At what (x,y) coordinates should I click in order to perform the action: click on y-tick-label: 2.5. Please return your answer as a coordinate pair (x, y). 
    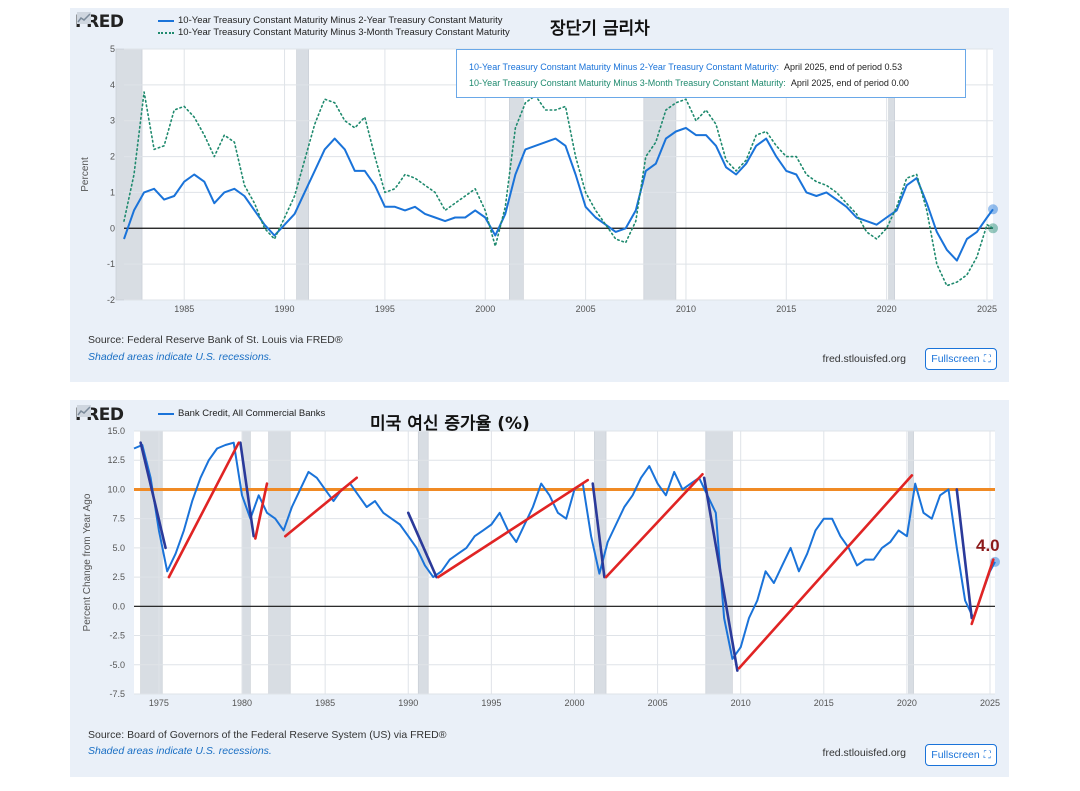
    Looking at the image, I should click on (118, 577).